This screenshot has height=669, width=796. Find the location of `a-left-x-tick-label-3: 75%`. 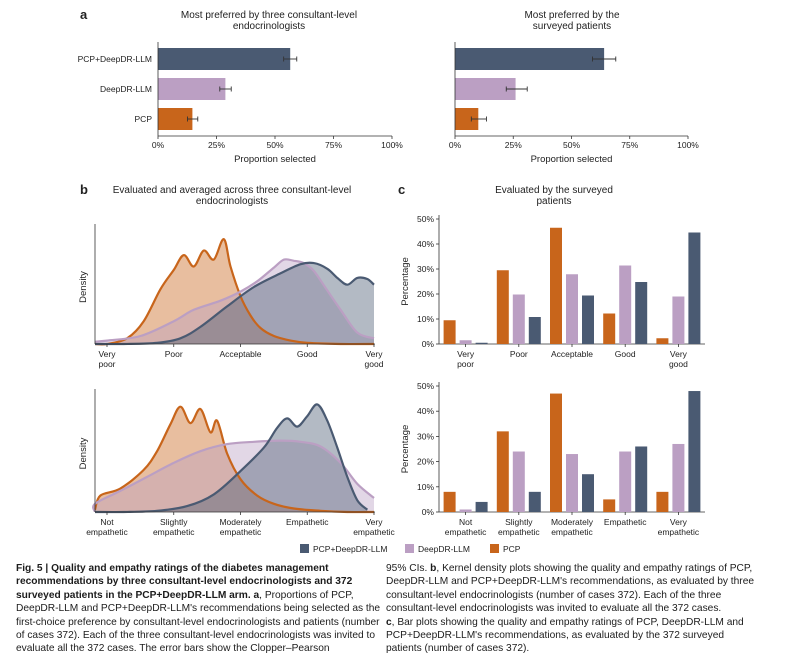

a-left-x-tick-label-3: 75% is located at coordinates (333, 145).